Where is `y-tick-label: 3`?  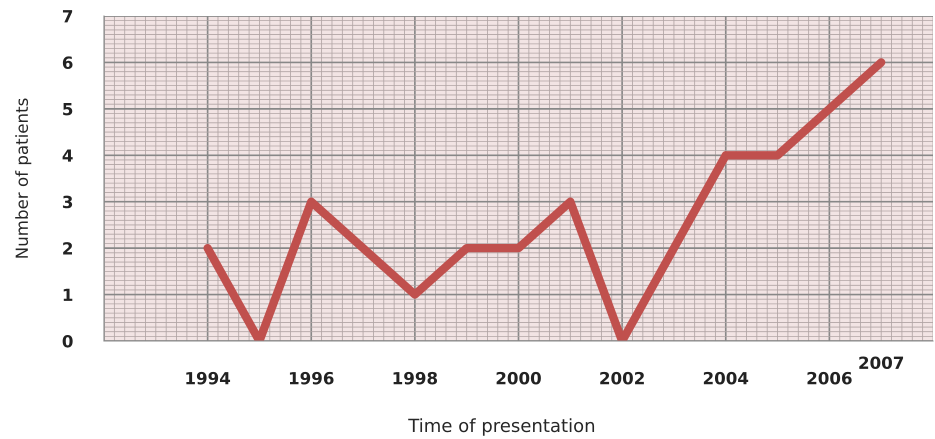
y-tick-label: 3 is located at coordinates (67, 202).